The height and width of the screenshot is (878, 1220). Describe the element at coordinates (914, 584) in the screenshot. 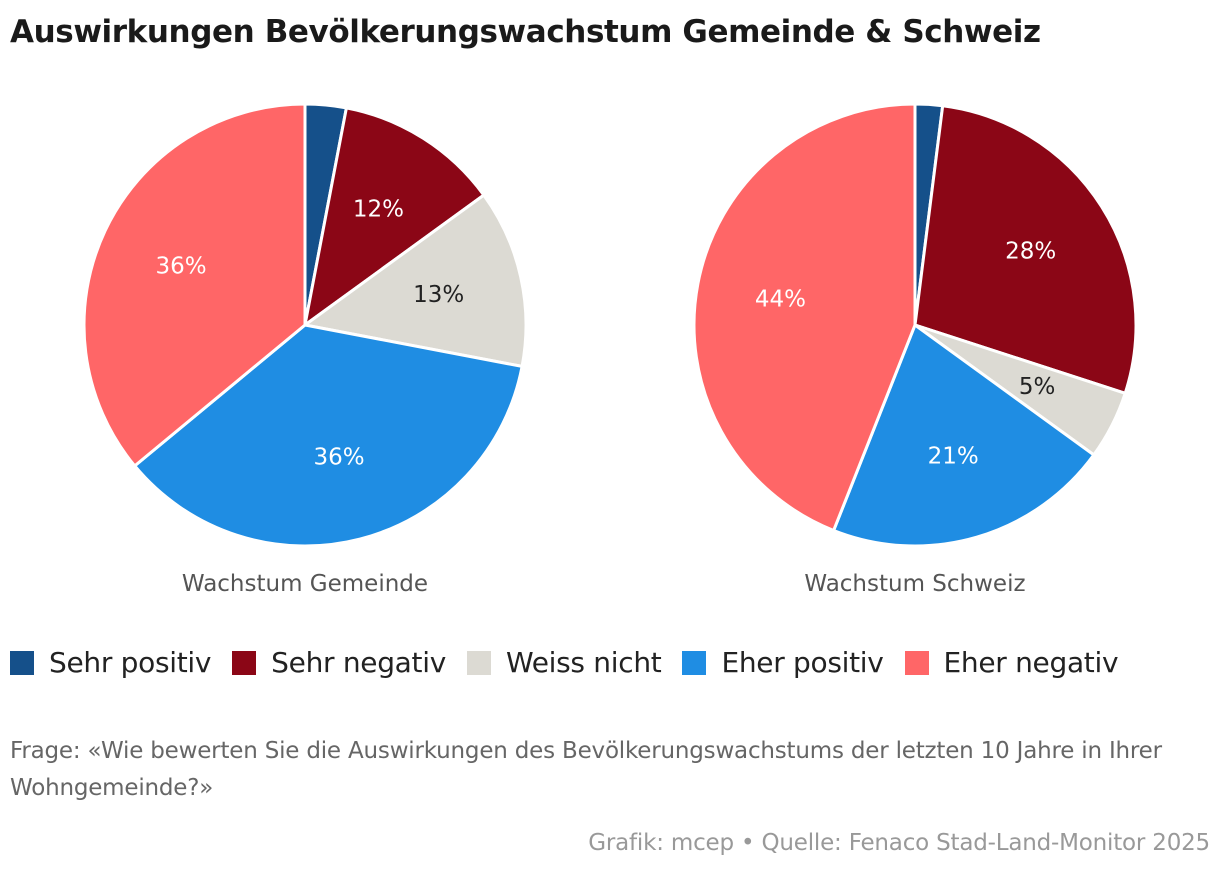

I see `pie-subtitle: Wachstum Schweiz` at that location.